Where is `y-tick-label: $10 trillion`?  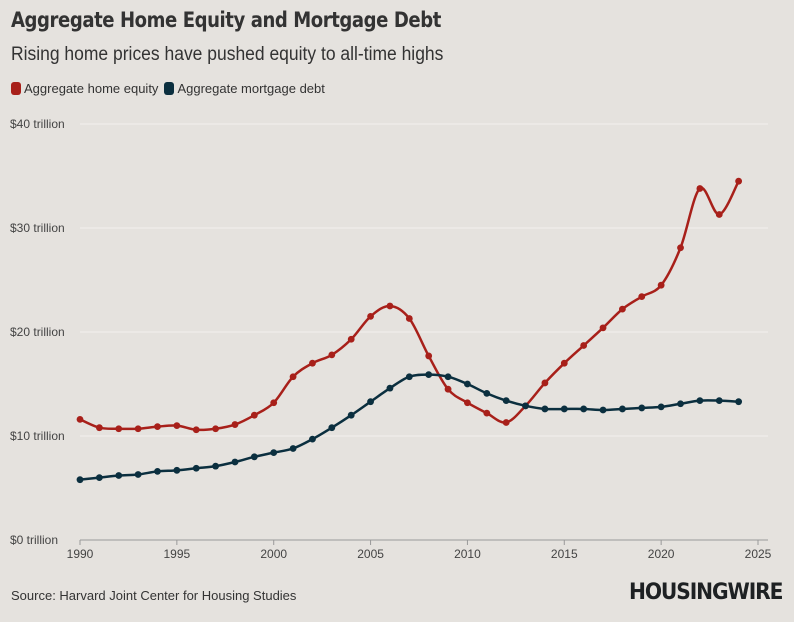
y-tick-label: $10 trillion is located at coordinates (37, 436).